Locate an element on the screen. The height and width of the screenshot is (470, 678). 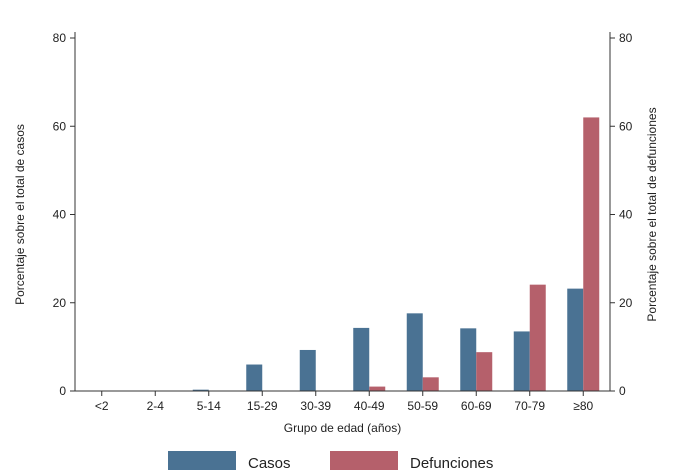
y-axis-left-title: Porcentaje sobre el total de casos is located at coordinates (20, 214).